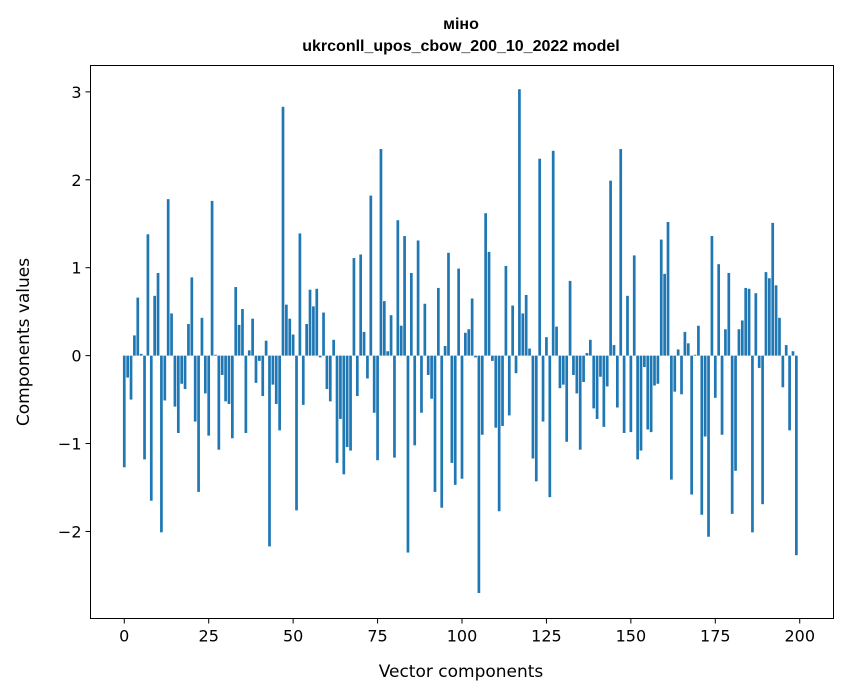 Image resolution: width=847 pixels, height=700 pixels. What do you see at coordinates (462, 636) in the screenshot?
I see `x-tick-label: 100` at bounding box center [462, 636].